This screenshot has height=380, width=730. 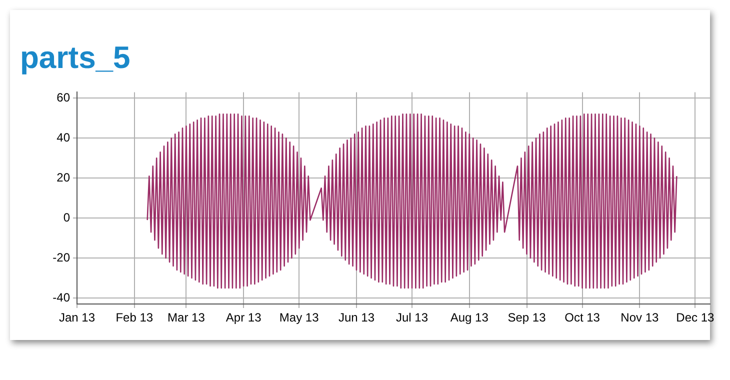 I want to click on chart-title: parts_5, so click(x=75, y=58).